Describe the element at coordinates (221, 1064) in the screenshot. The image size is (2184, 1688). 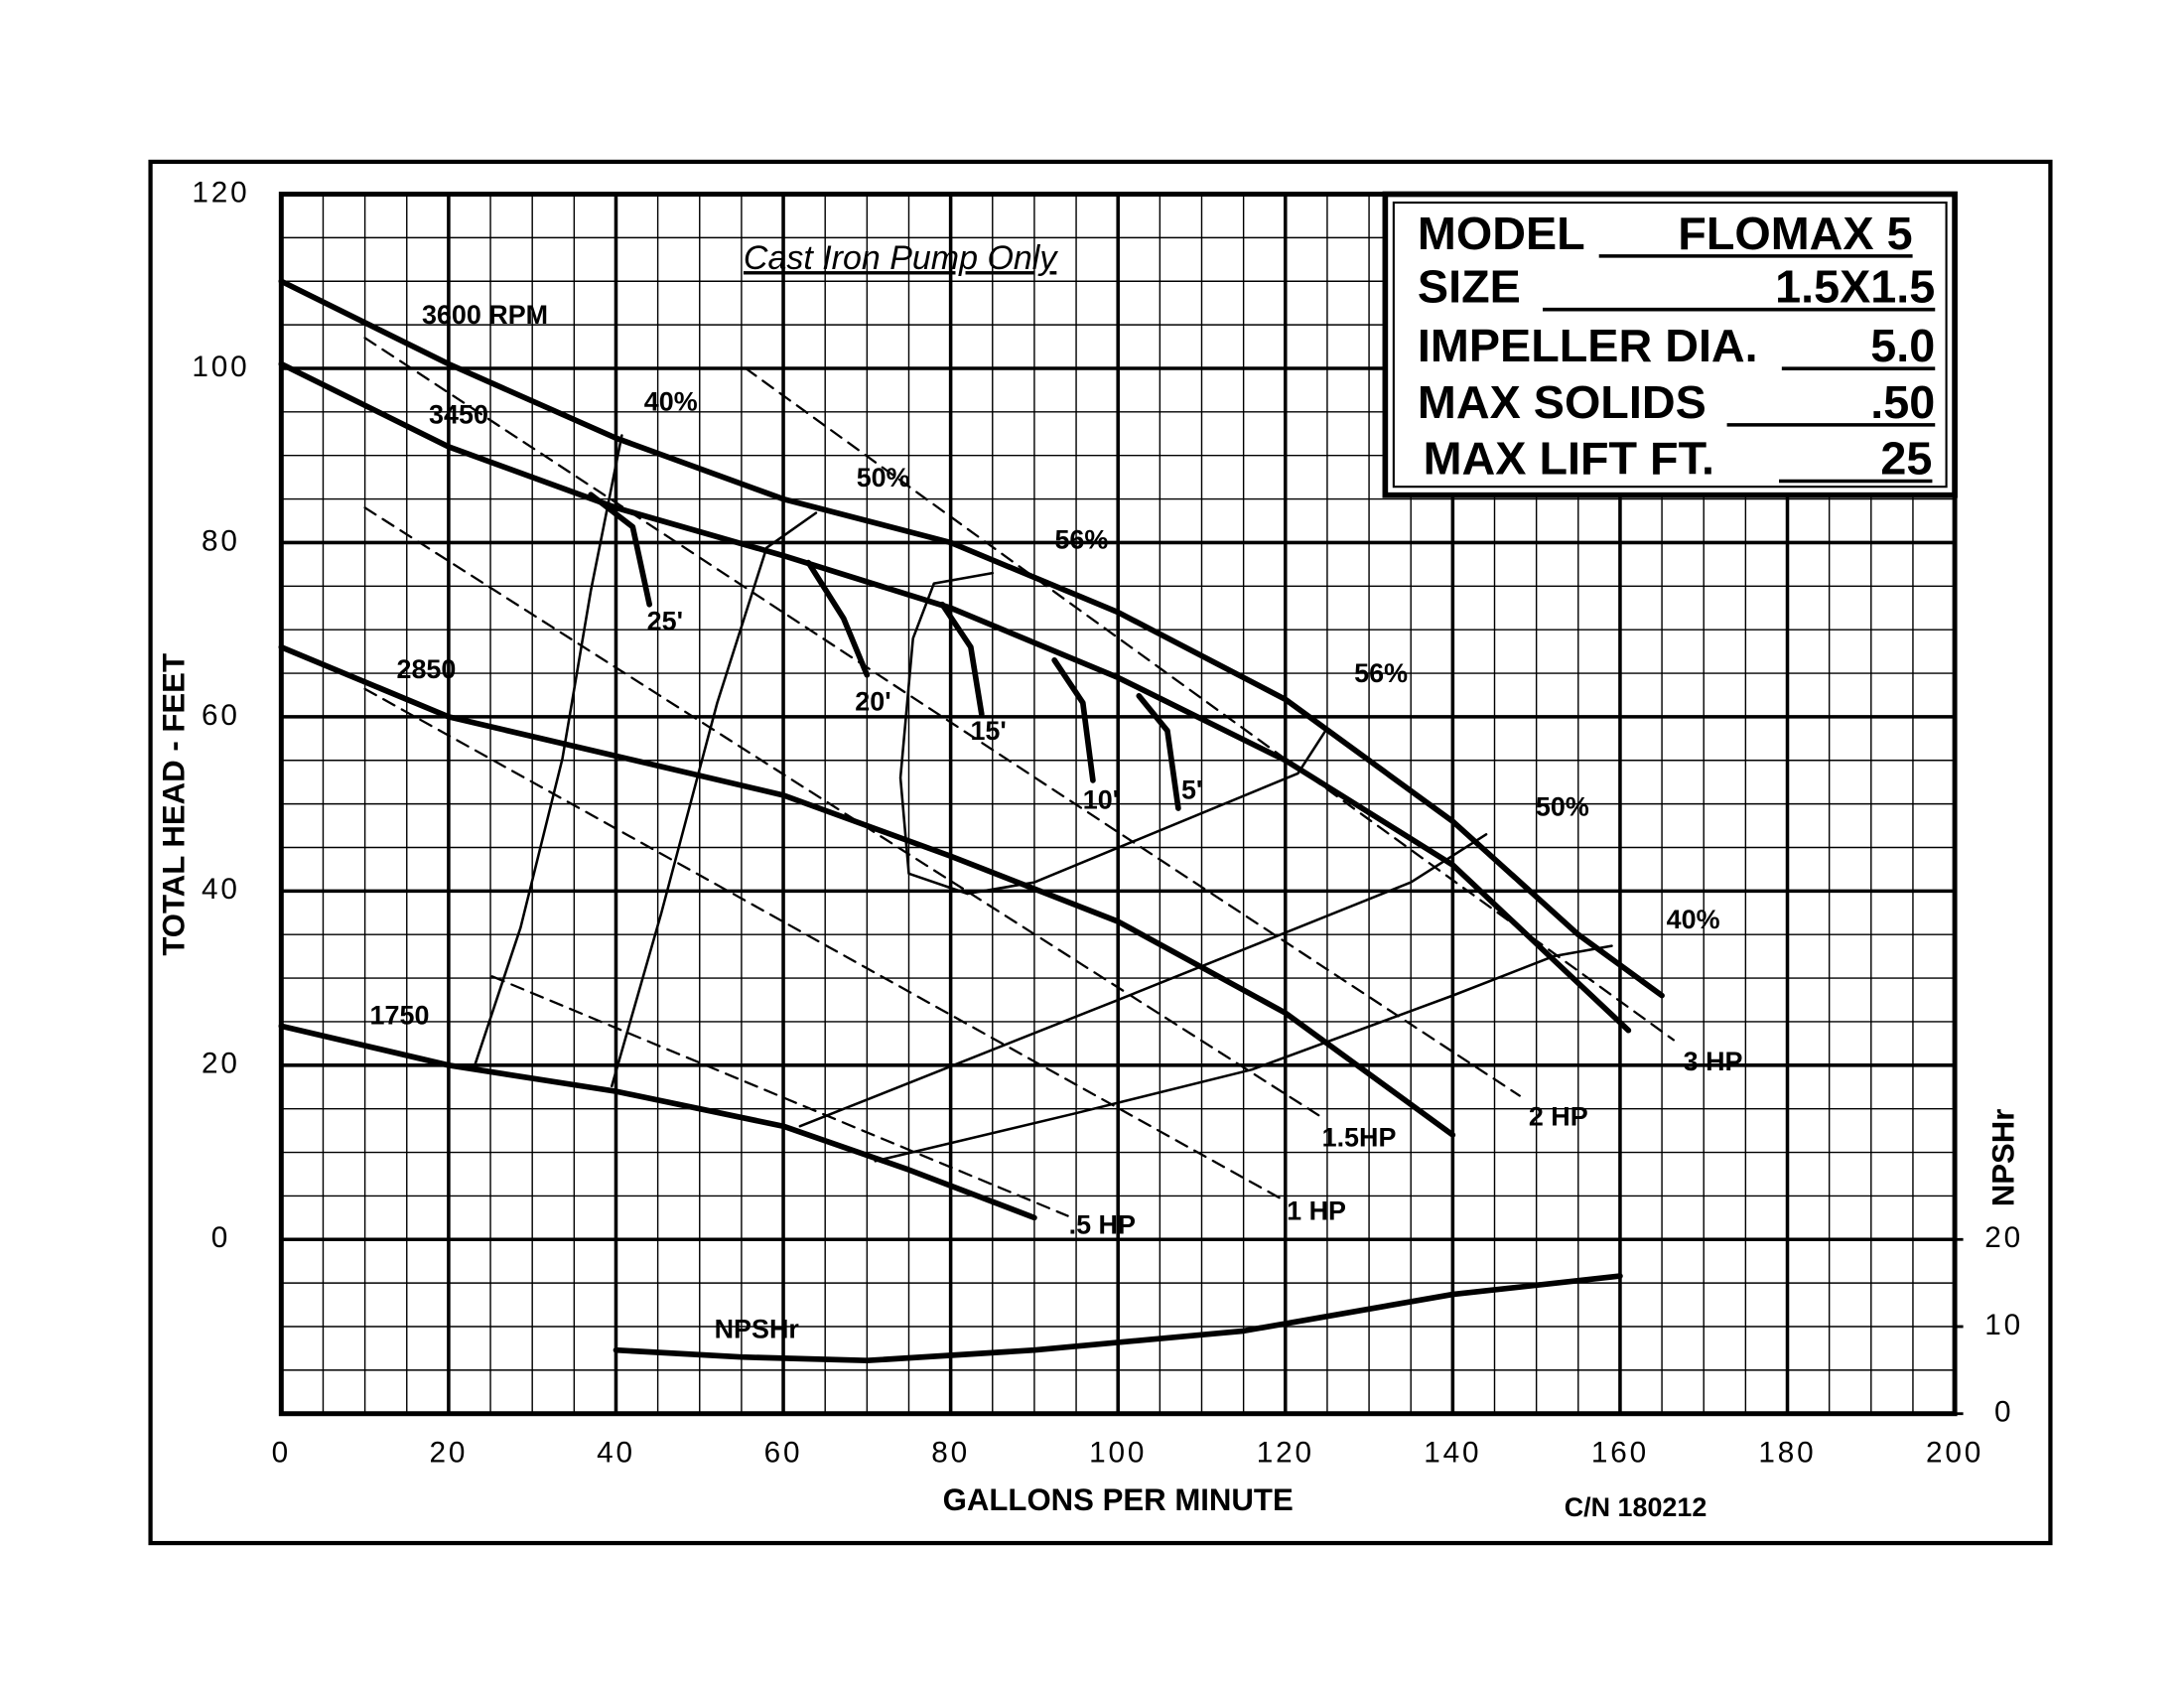
I see `y-tick-label: 20` at that location.